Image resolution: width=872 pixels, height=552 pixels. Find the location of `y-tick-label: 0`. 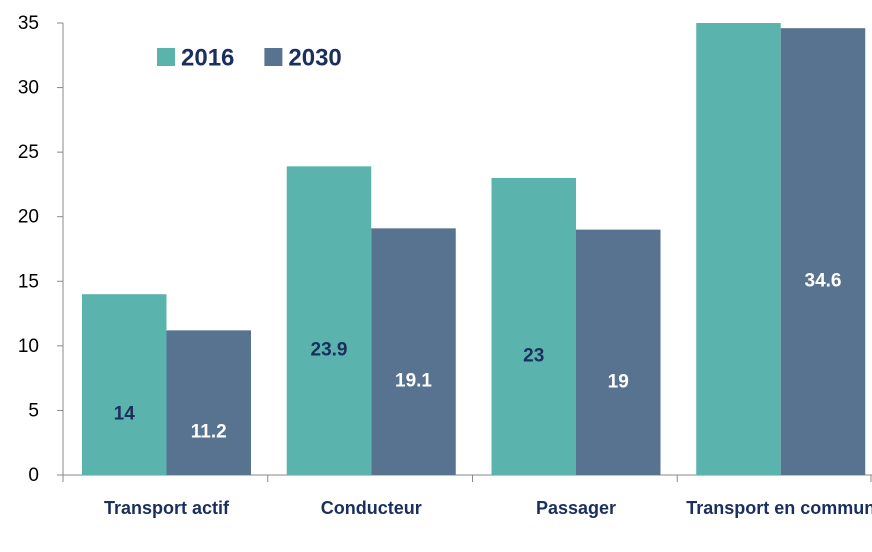

y-tick-label: 0 is located at coordinates (33, 475).